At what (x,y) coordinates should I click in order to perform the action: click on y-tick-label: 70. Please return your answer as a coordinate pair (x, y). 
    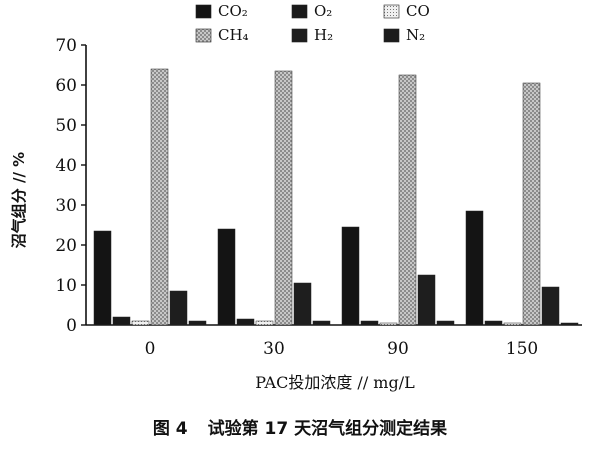
    Looking at the image, I should click on (66, 46).